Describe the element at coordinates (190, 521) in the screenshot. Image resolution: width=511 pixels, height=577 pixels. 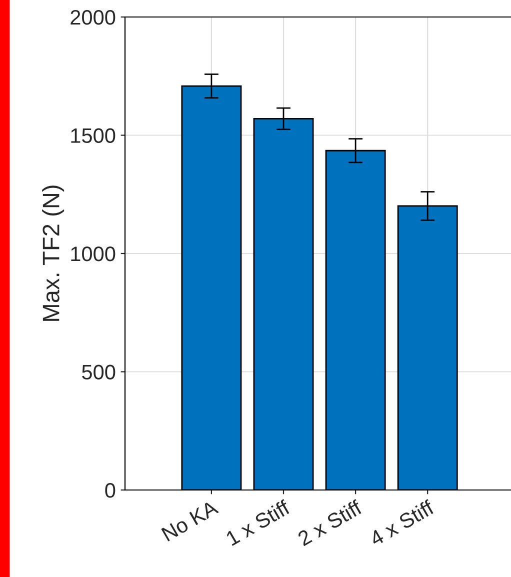
I see `x-tick-label: No KA` at that location.